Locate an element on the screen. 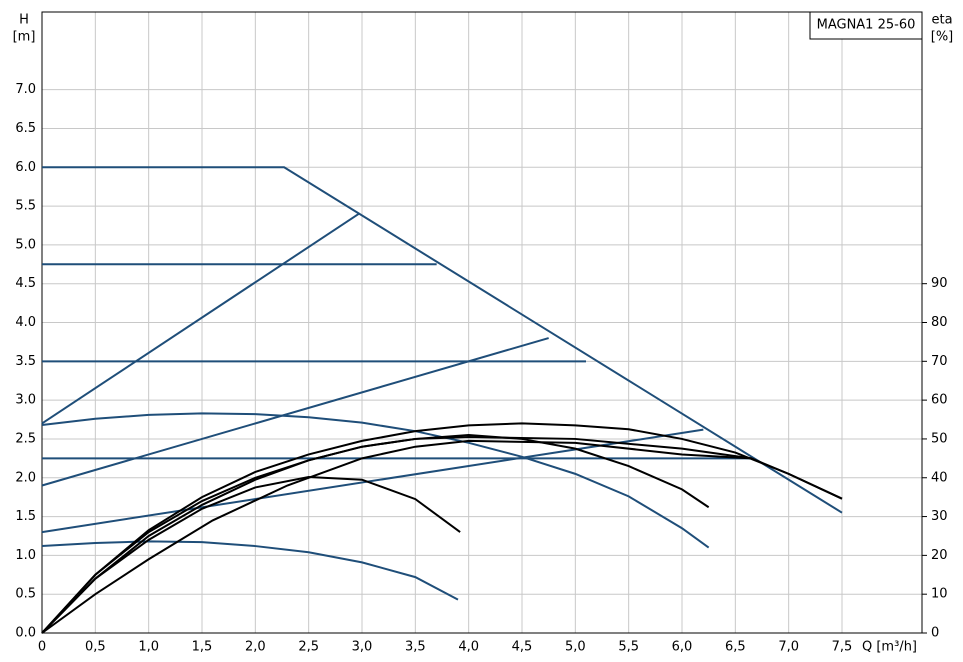  legend-box is located at coordinates (866, 25).